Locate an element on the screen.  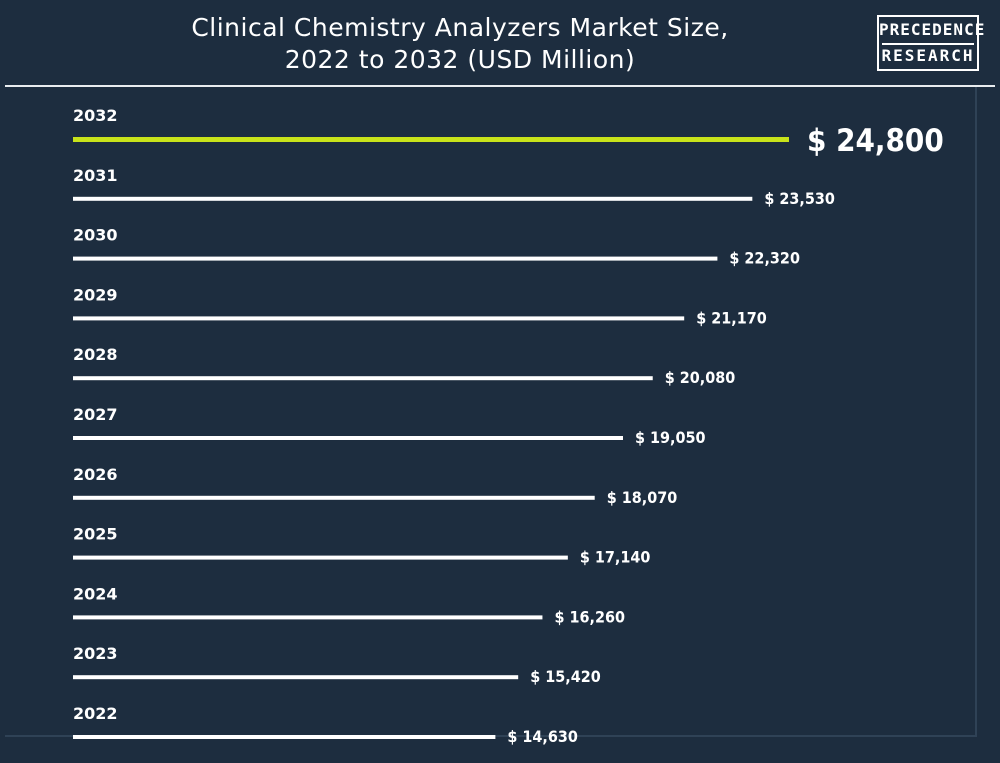
year-label-2029: 2029 is located at coordinates (95, 294).